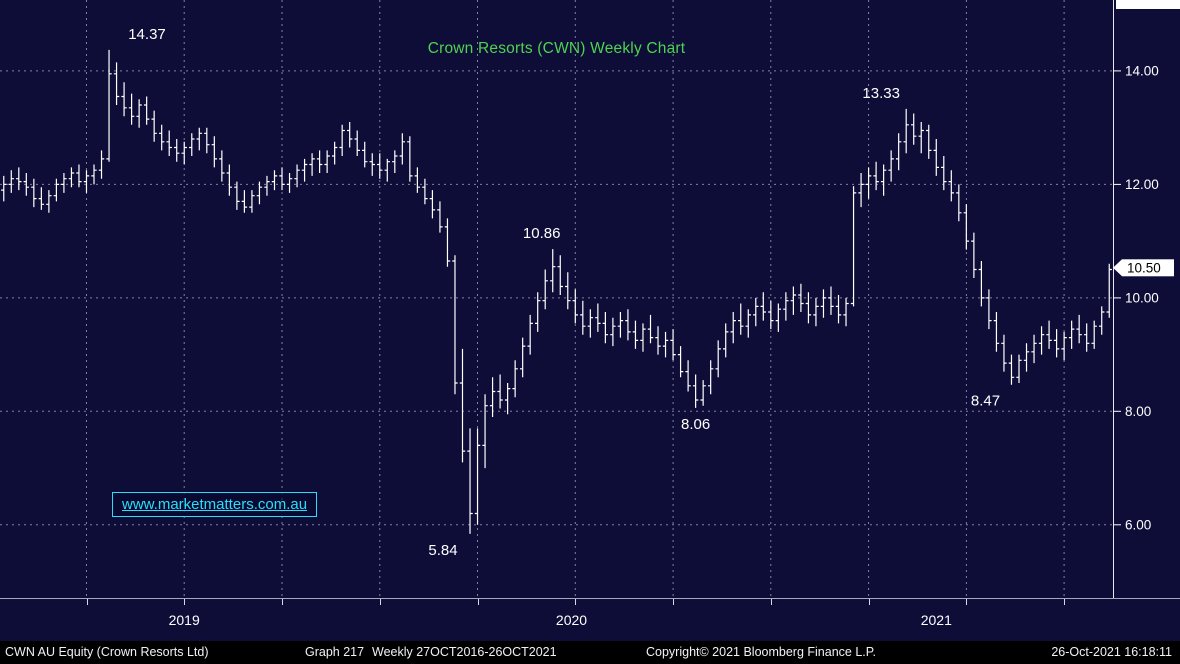  What do you see at coordinates (1117, 268) in the screenshot?
I see `last-price-pointer` at bounding box center [1117, 268].